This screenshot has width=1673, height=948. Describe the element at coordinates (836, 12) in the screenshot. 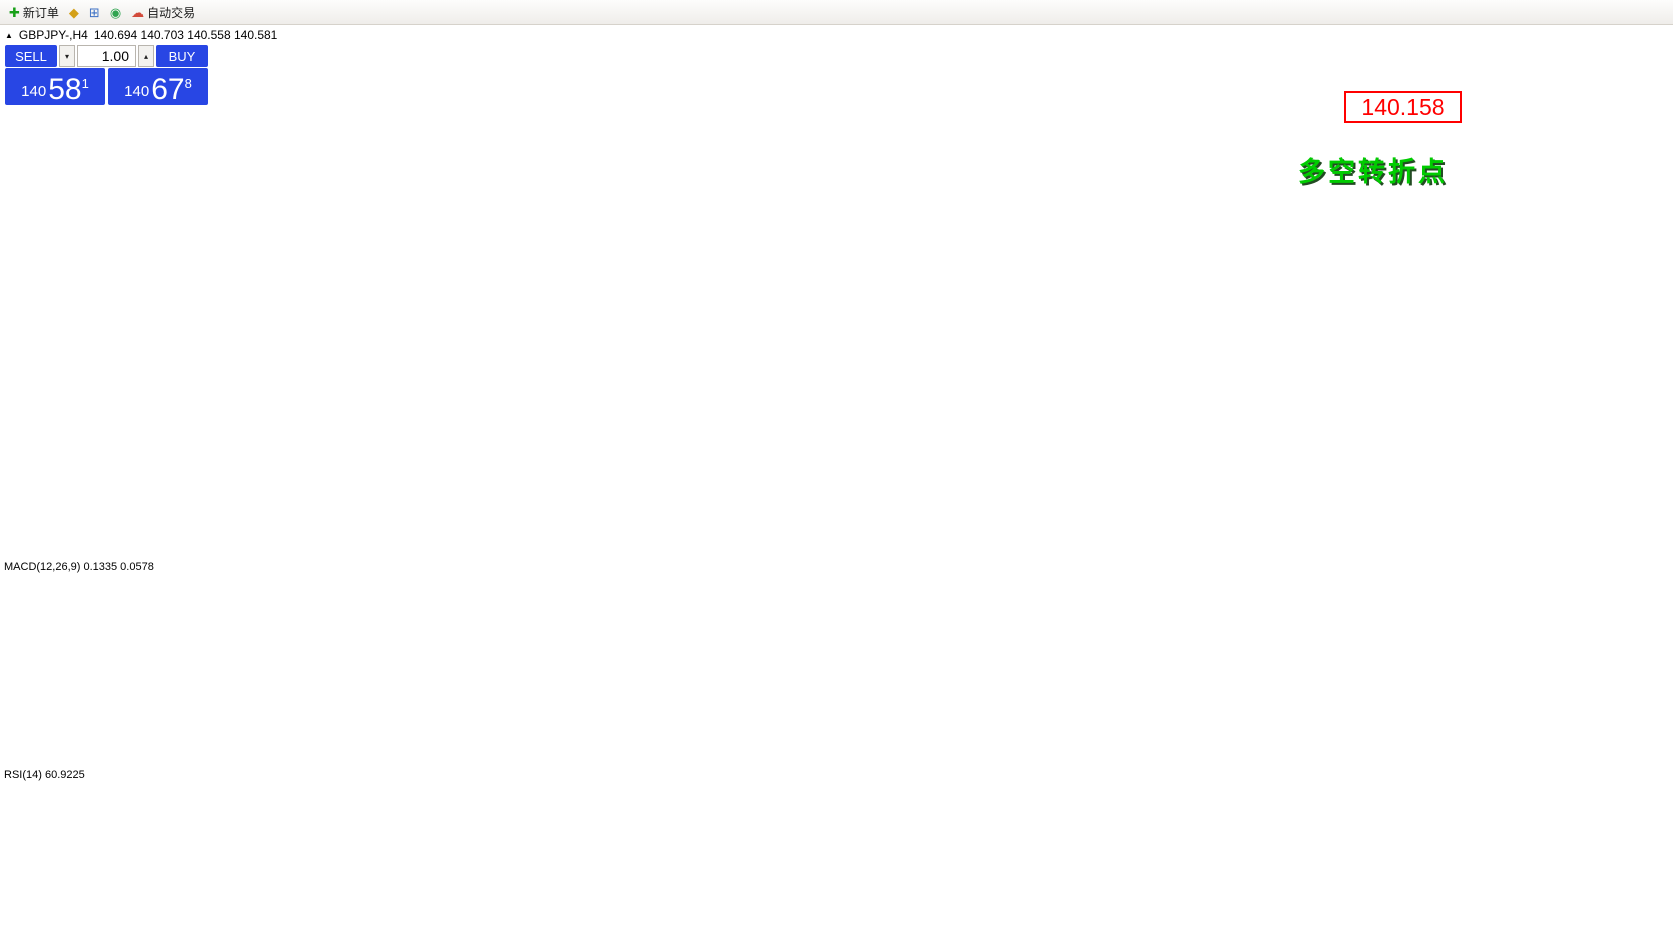

I see `toolbar: ✚ 新订单 ◆ ⊞ ◉ ☁ 自动交易` at that location.